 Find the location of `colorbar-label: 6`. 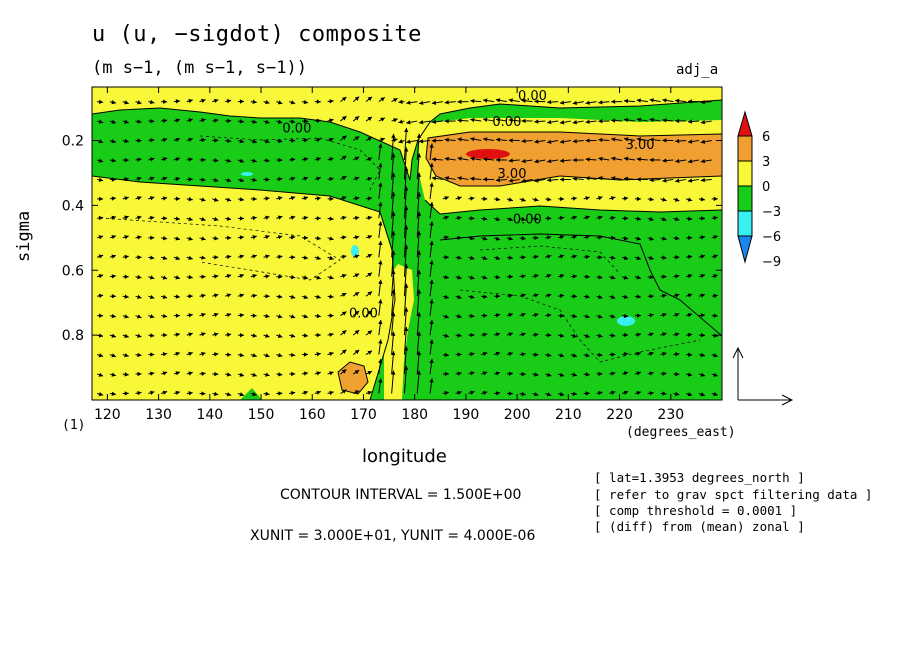

colorbar-label: 6 is located at coordinates (766, 137).